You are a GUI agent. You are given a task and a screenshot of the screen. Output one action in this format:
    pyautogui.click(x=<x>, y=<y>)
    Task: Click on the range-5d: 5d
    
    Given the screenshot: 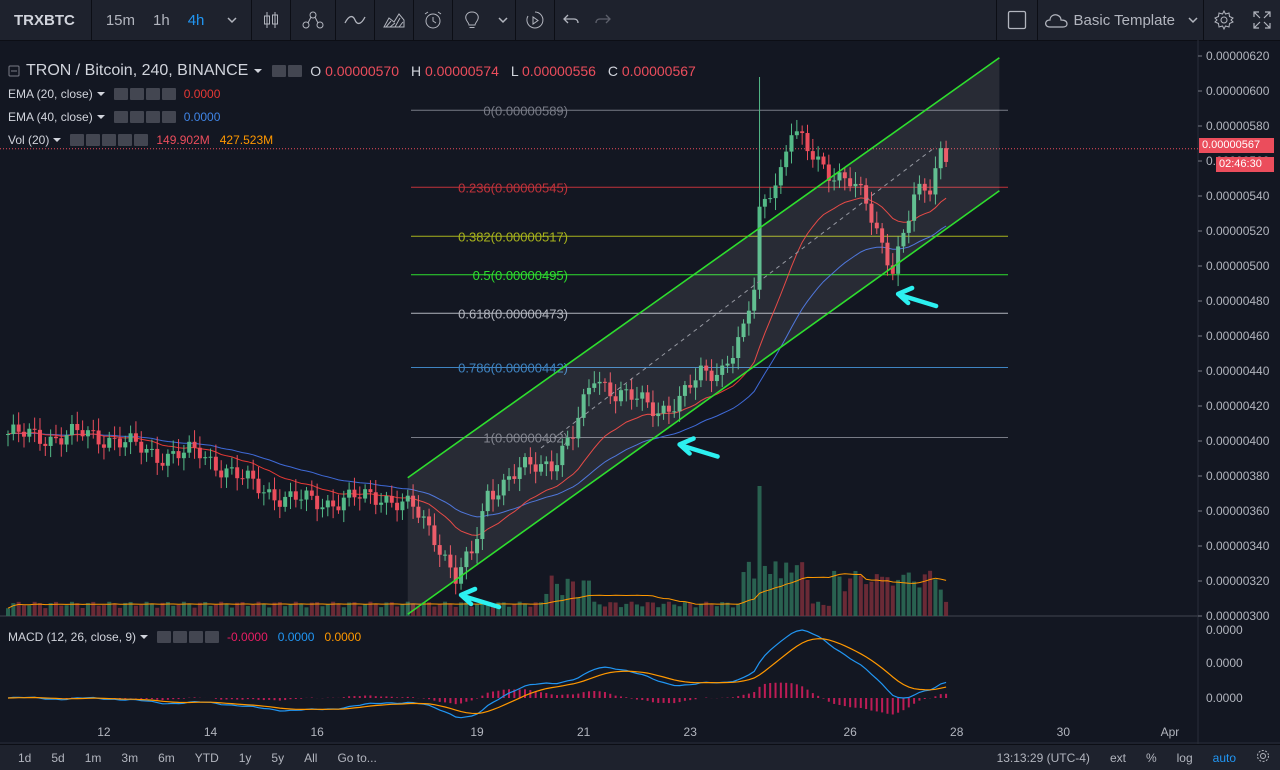 What is the action you would take?
    pyautogui.click(x=58, y=757)
    